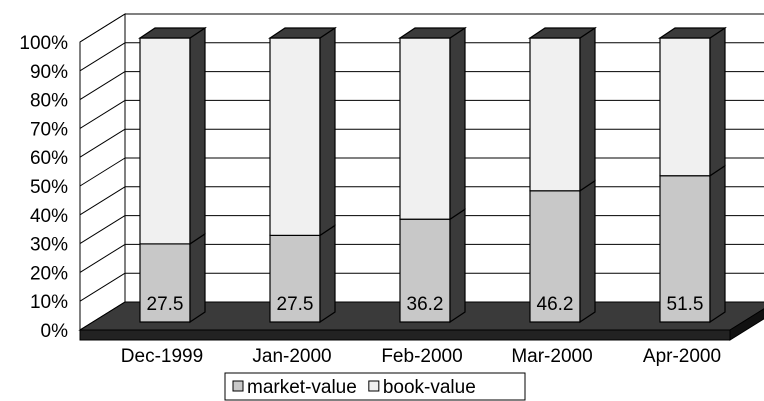 The width and height of the screenshot is (764, 401). What do you see at coordinates (685, 107) in the screenshot?
I see `bar-apr-2000-book-value` at bounding box center [685, 107].